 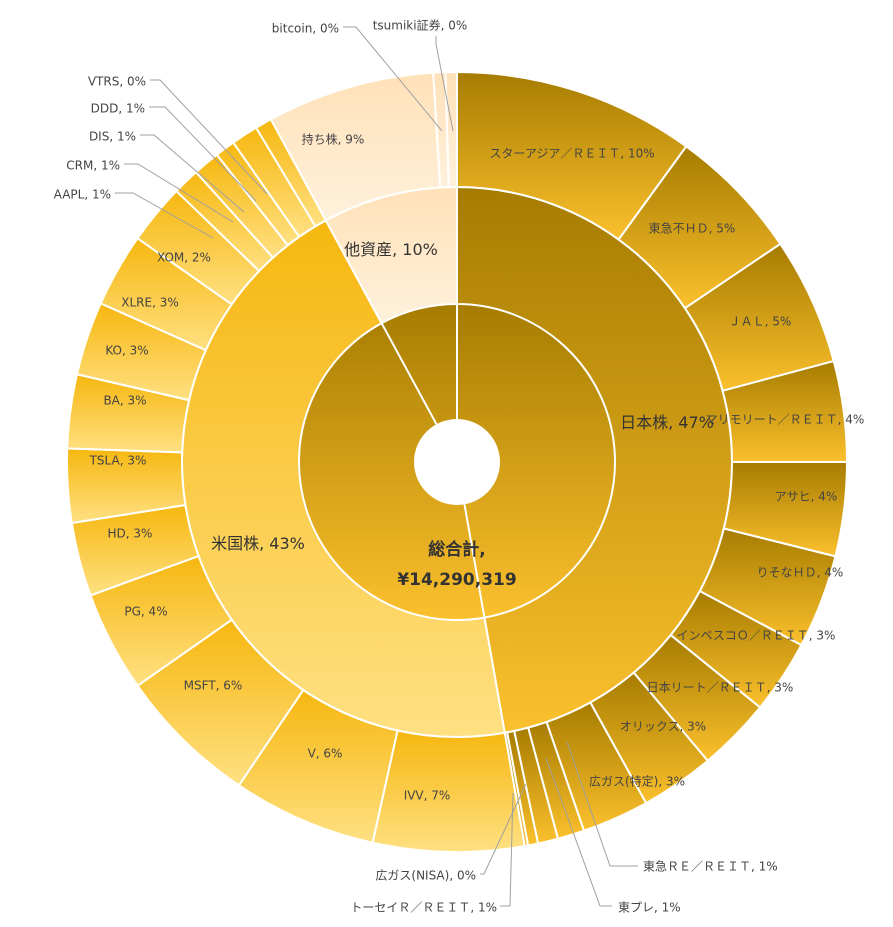 I want to click on item-label-jp-item-8: オリックス, 3%, so click(x=663, y=727).